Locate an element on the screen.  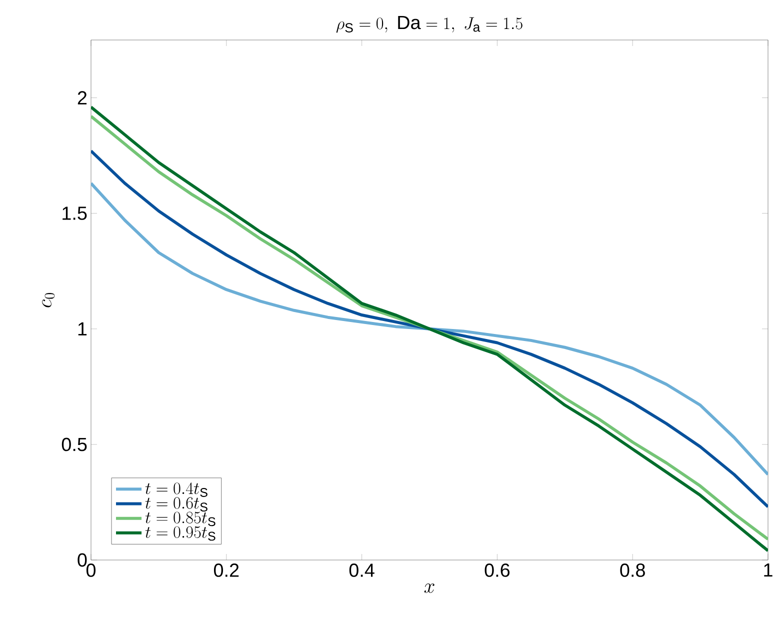
y-tick-label: 1 is located at coordinates (82, 329).